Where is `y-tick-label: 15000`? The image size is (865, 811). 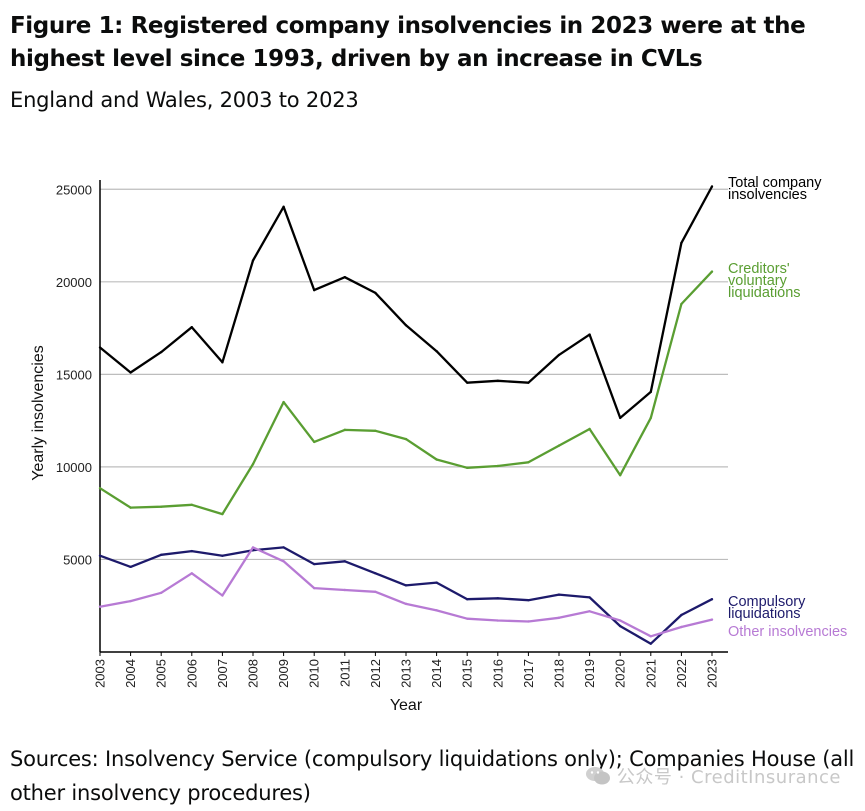 y-tick-label: 15000 is located at coordinates (74, 374).